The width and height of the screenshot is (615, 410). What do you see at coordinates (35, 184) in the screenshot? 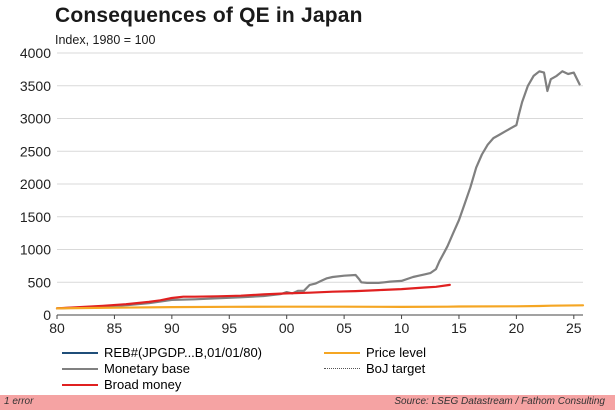
I see `y-tick-label: 2000` at bounding box center [35, 184].